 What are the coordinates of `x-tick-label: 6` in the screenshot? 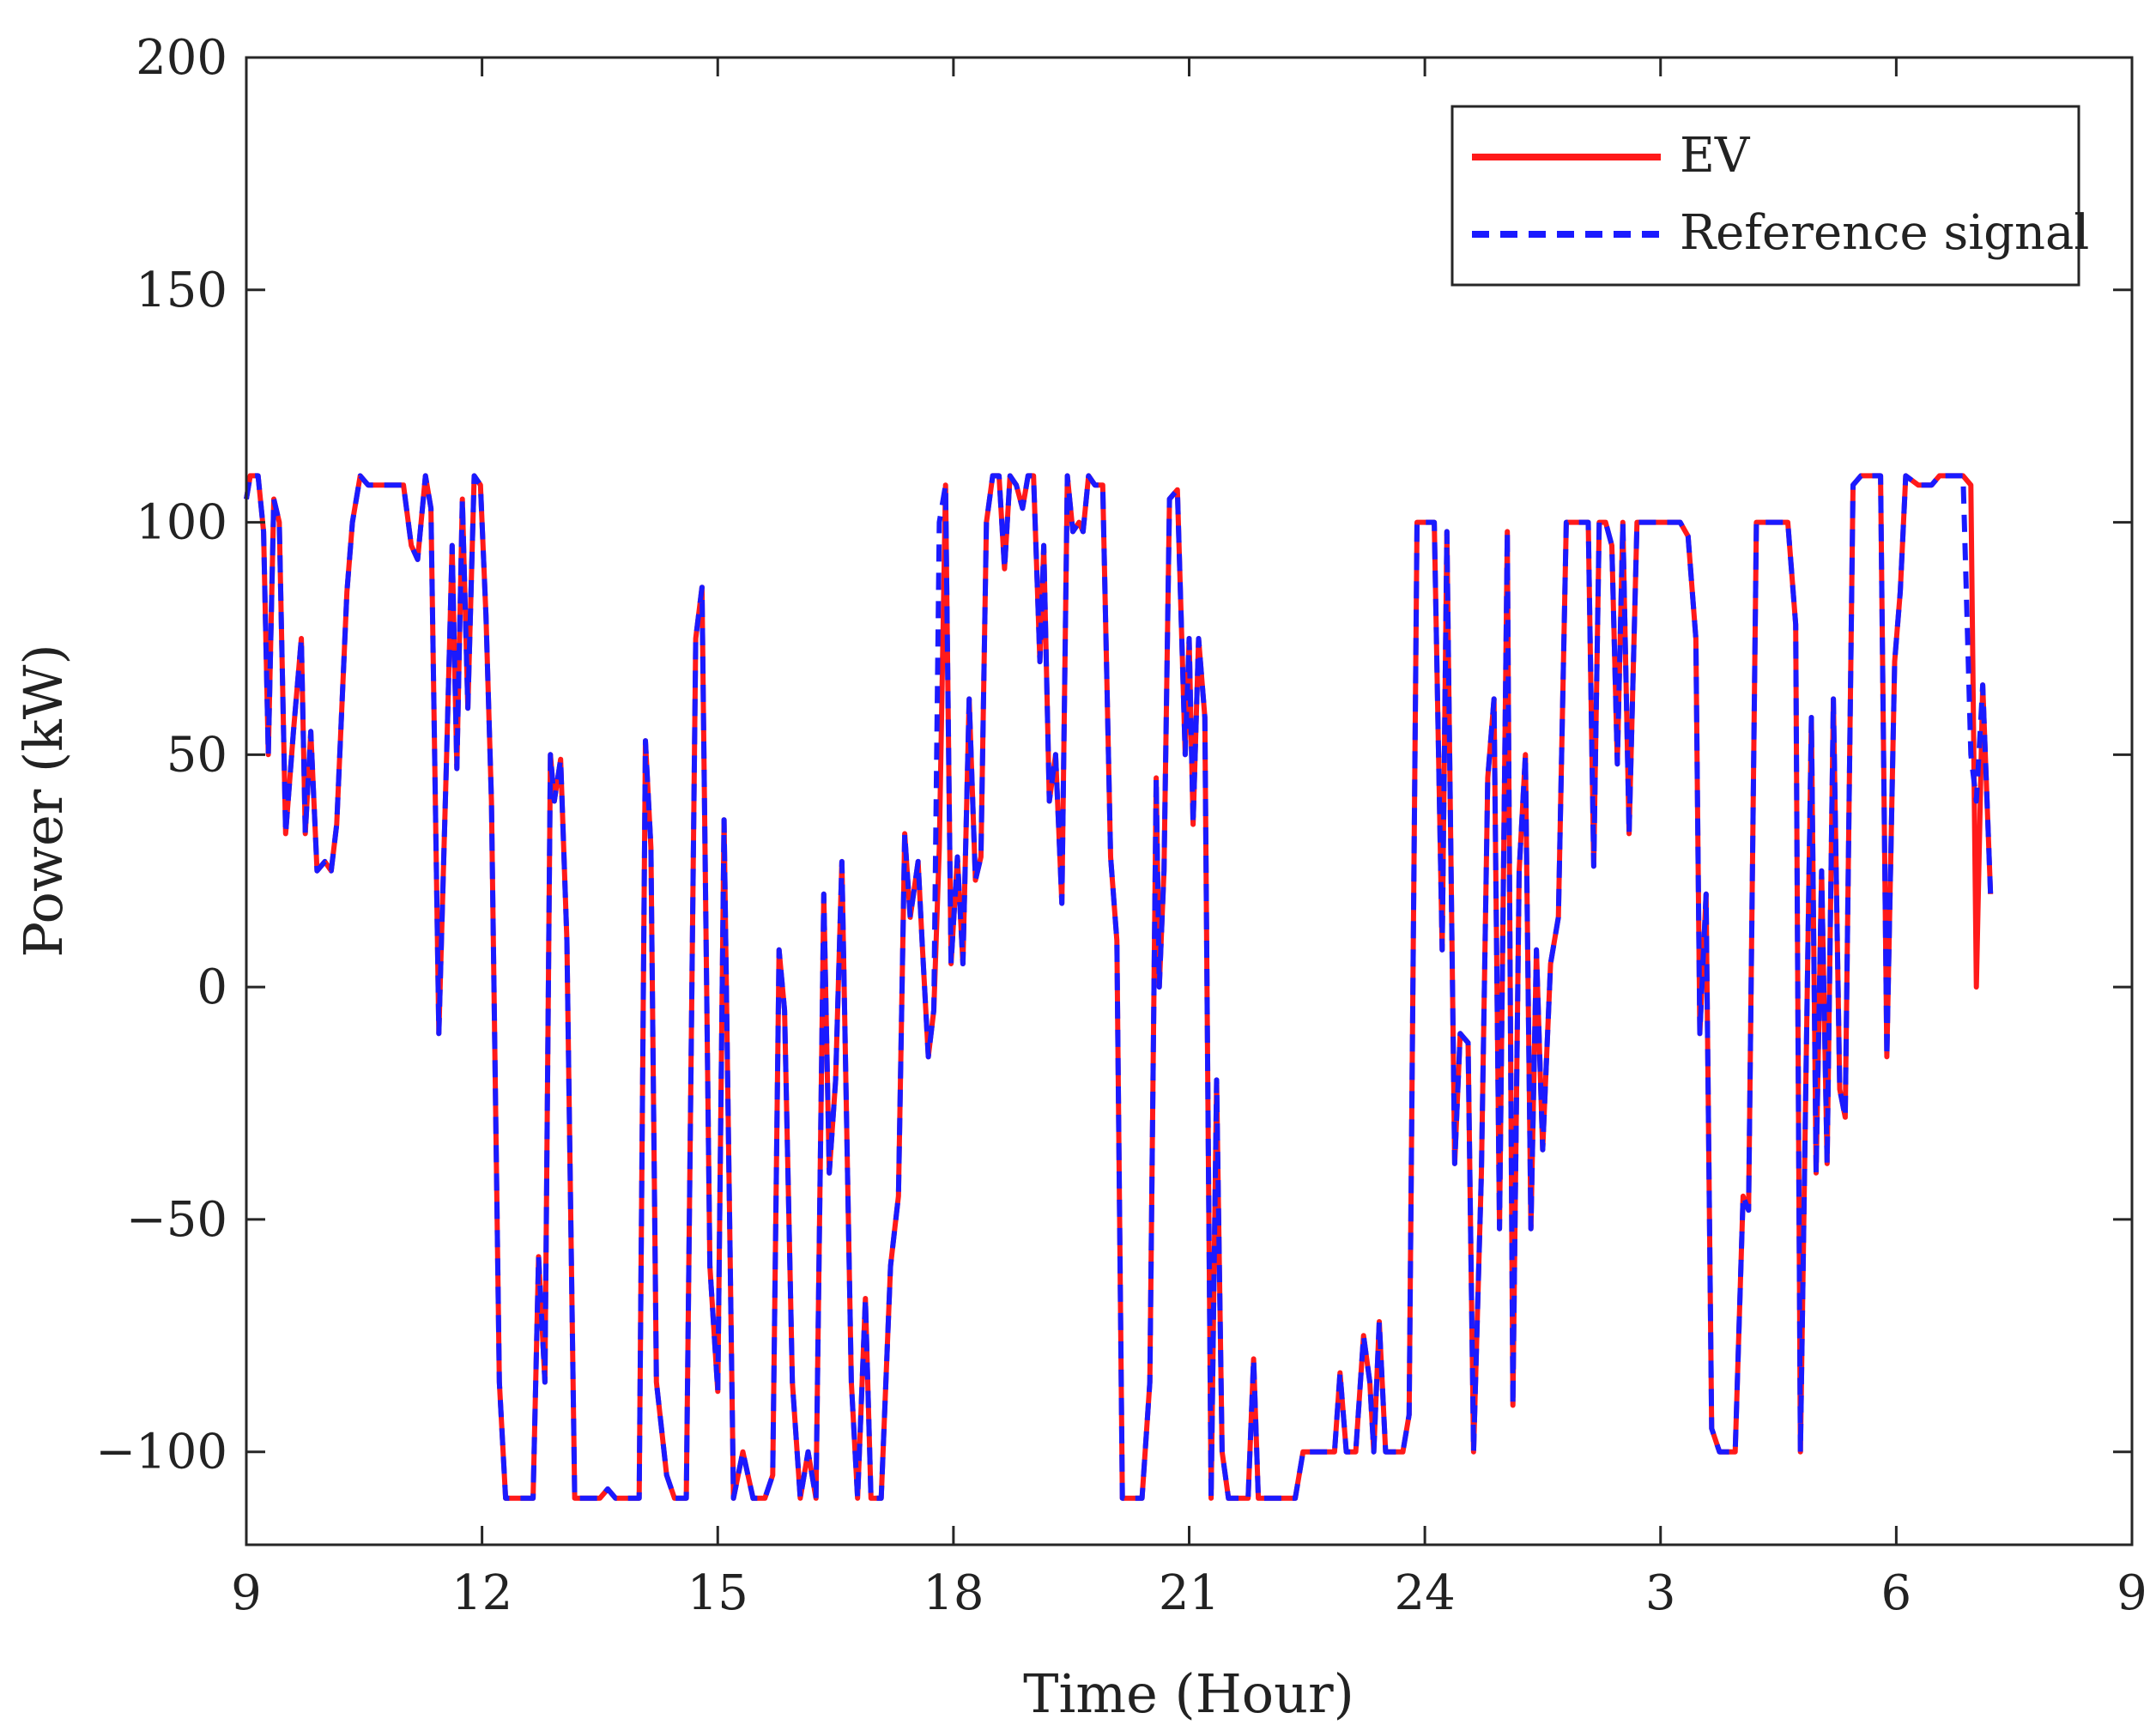 It's located at (1897, 1593).